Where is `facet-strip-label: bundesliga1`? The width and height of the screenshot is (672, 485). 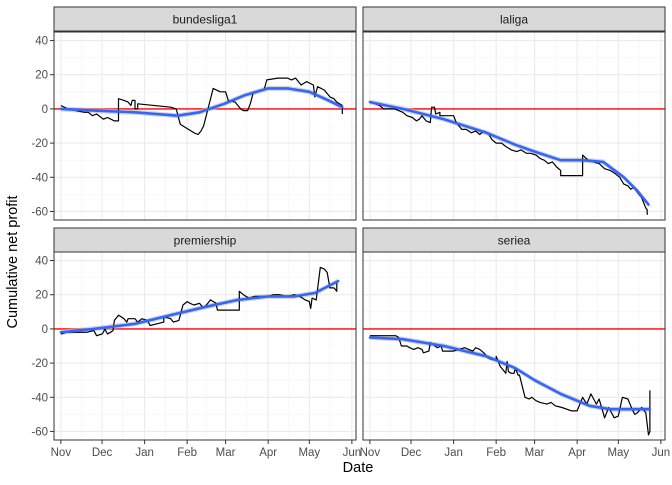
facet-strip-label: bundesliga1 is located at coordinates (205, 20).